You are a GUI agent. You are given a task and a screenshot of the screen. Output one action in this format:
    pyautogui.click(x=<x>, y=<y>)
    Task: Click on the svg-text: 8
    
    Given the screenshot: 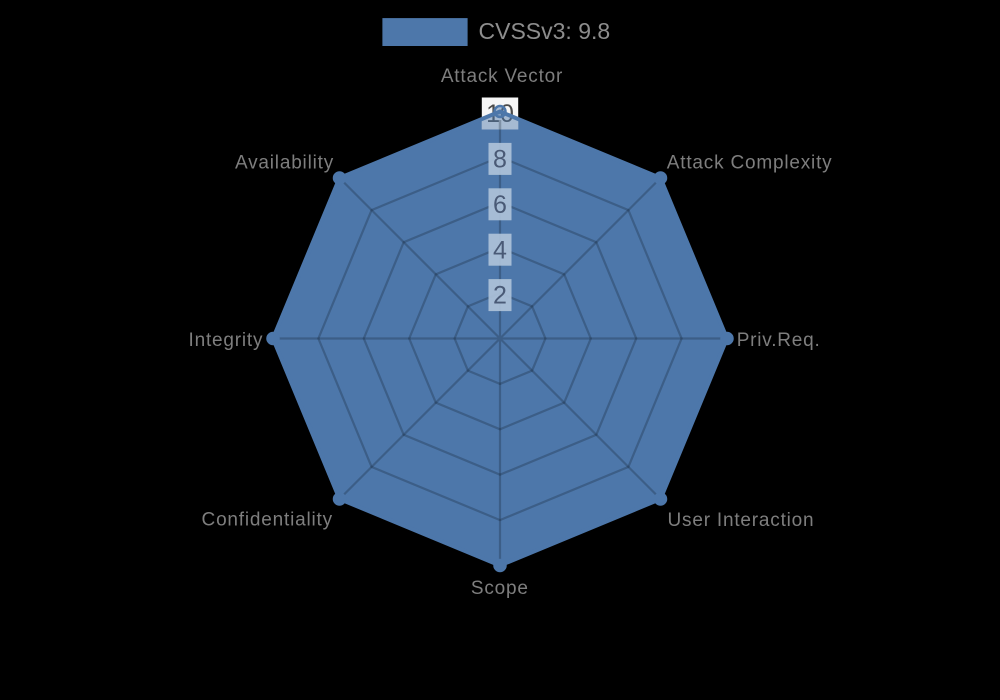 What is the action you would take?
    pyautogui.click(x=500, y=160)
    